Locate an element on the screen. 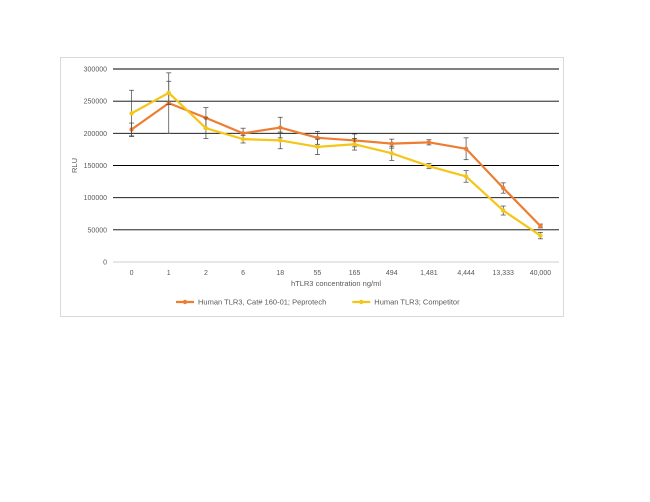 The width and height of the screenshot is (650, 502). x-tick-label: 4,444 is located at coordinates (466, 273).